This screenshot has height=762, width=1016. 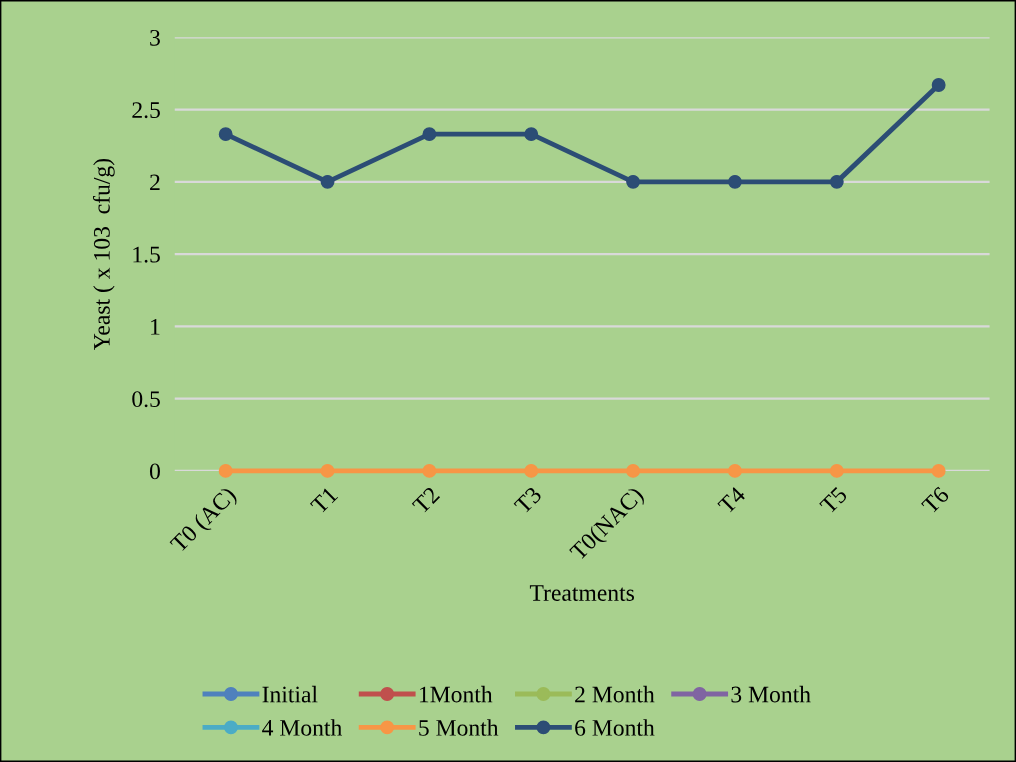 I want to click on x-tick-label: T2, so click(x=426, y=500).